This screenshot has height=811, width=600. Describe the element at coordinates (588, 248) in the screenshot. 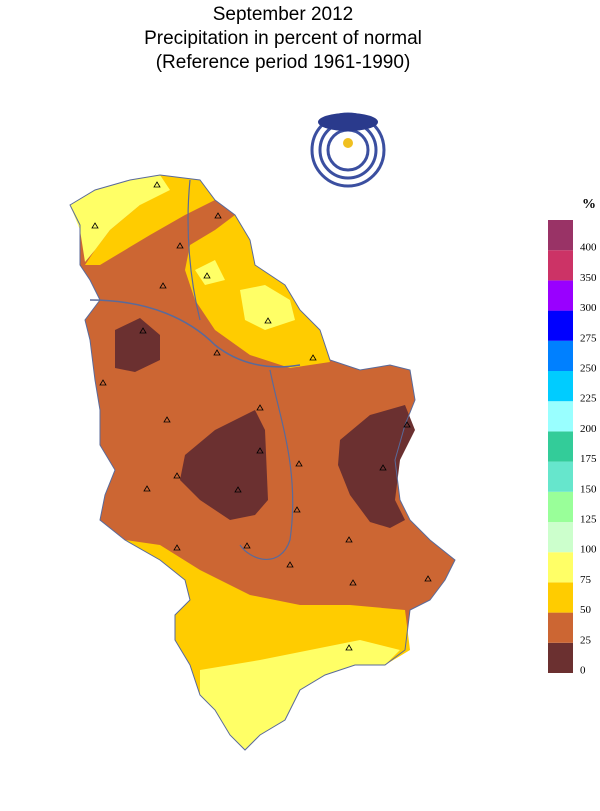

I see `legend-label: 400` at that location.